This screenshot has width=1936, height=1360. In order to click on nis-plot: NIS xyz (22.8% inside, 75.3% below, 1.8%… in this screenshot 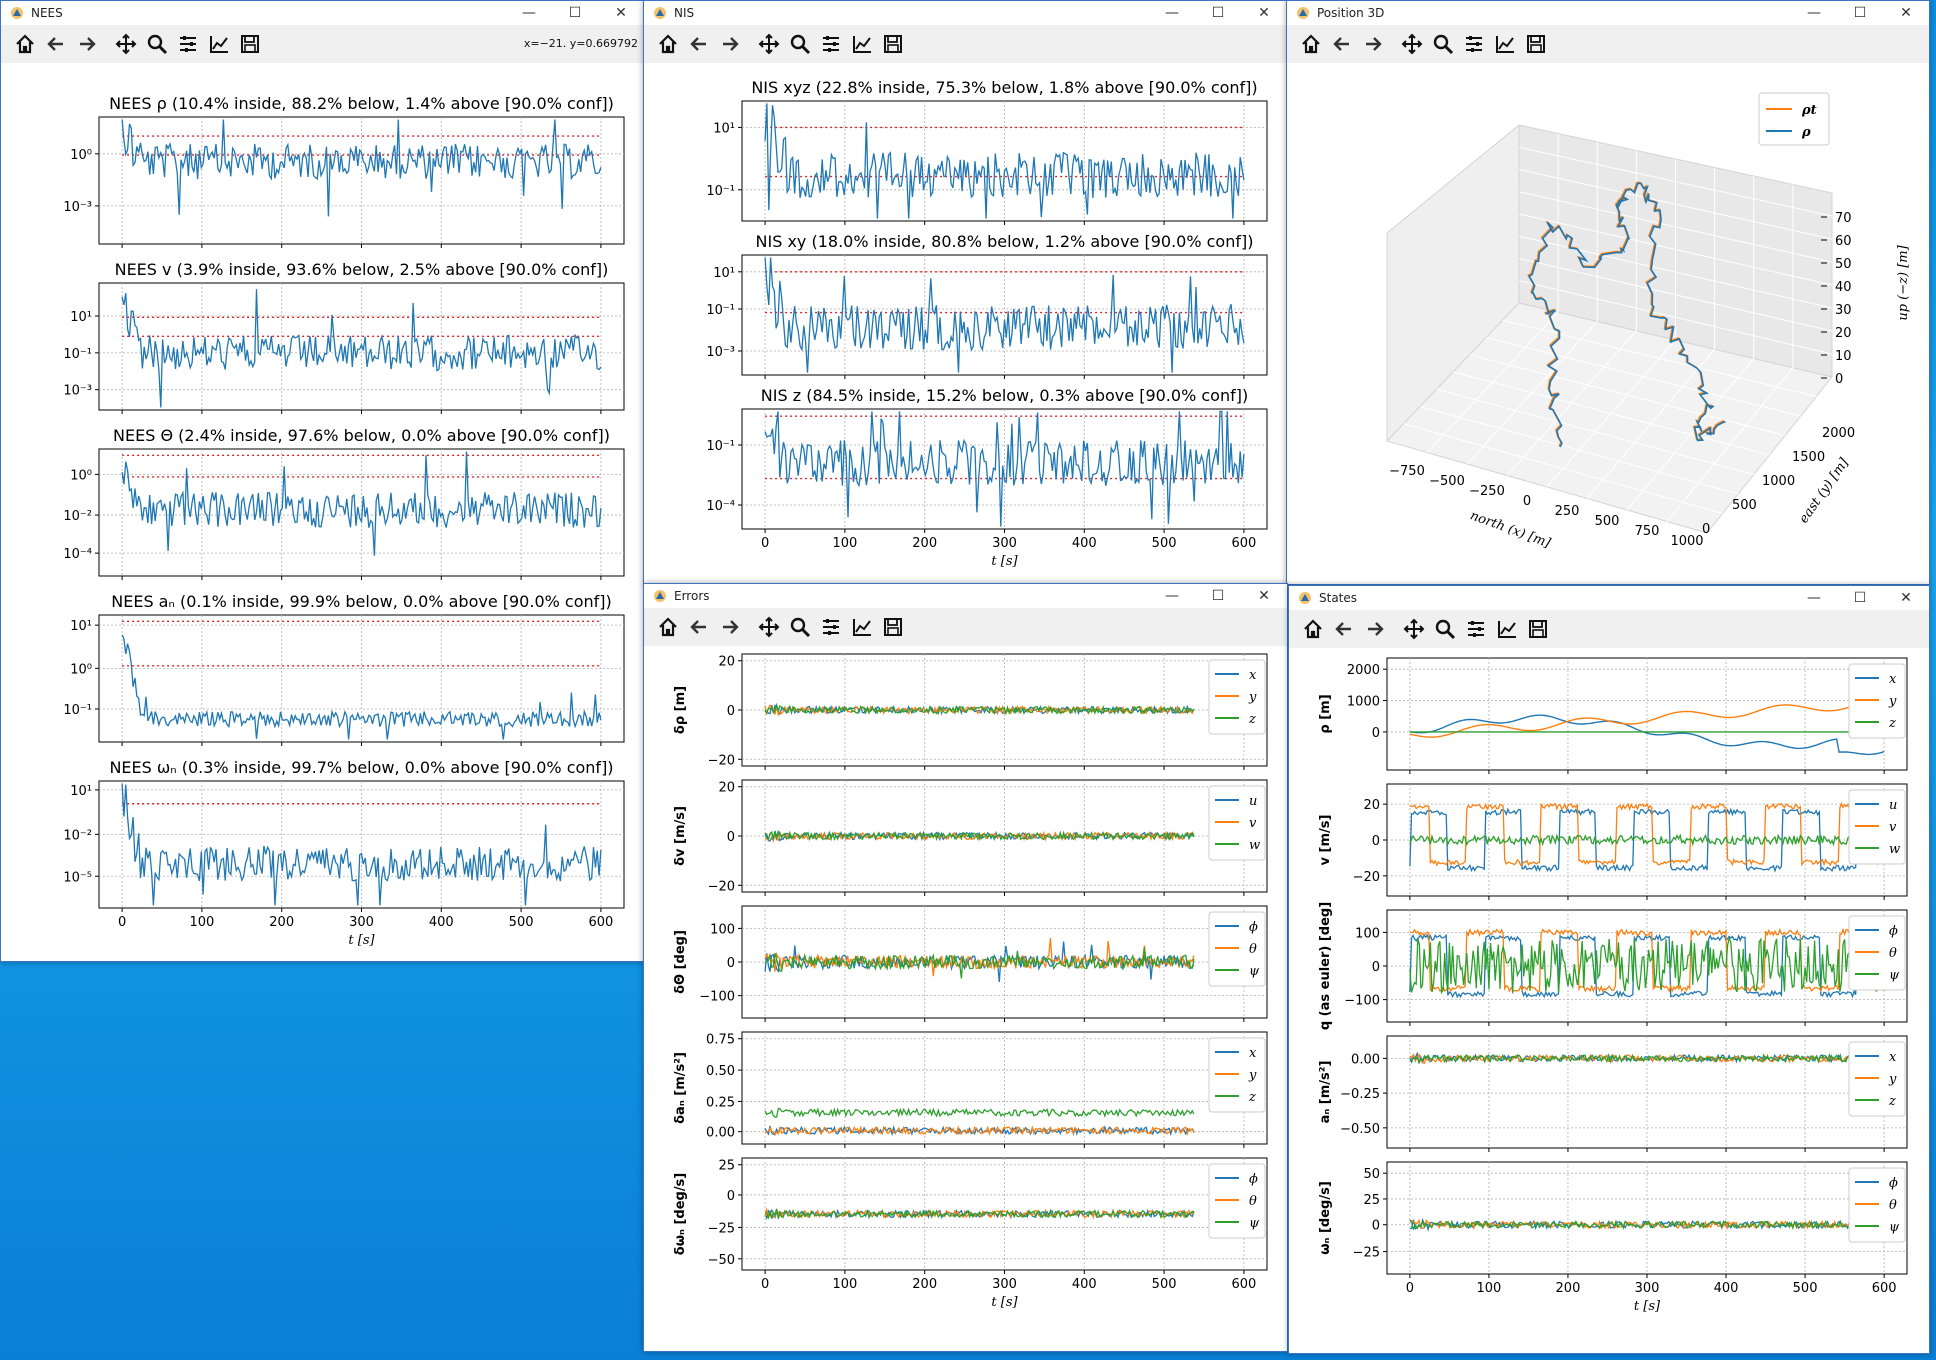, I will do `click(987, 323)`.